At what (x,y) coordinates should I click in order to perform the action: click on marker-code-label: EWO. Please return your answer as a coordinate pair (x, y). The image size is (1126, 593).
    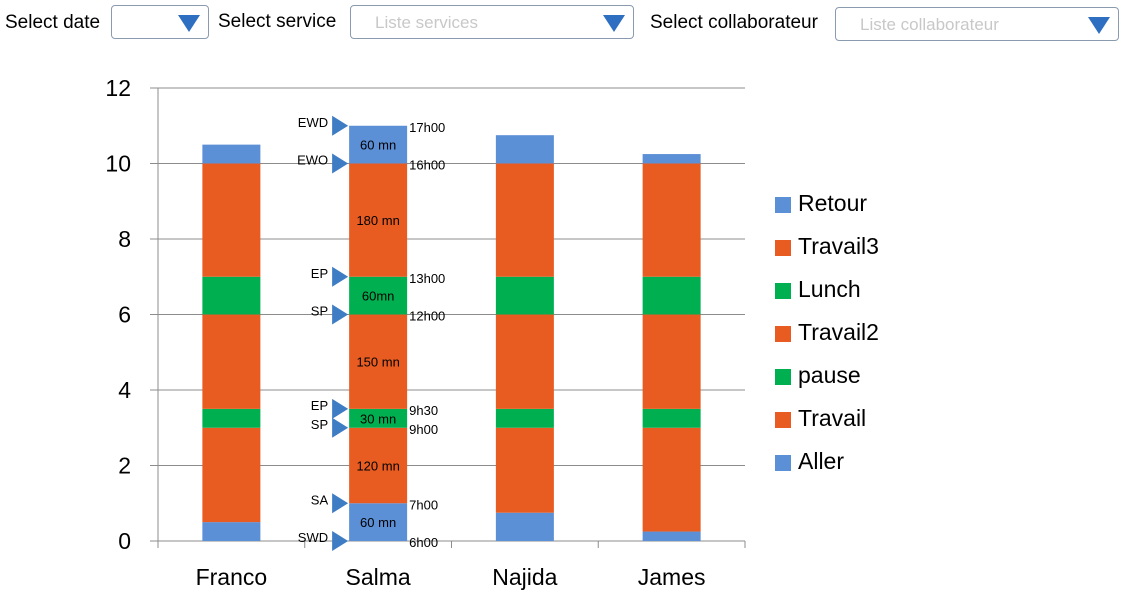
    Looking at the image, I should click on (312, 160).